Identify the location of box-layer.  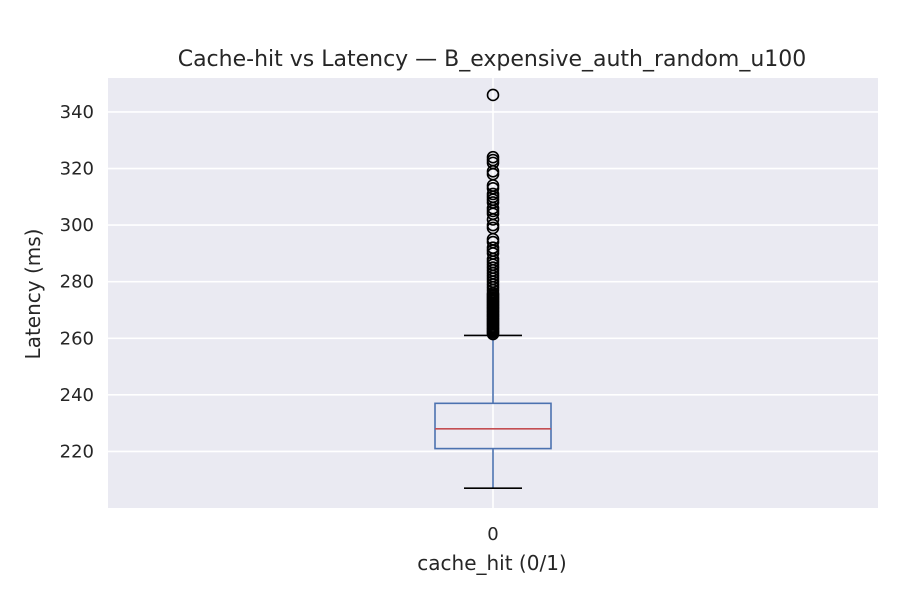
(493, 288).